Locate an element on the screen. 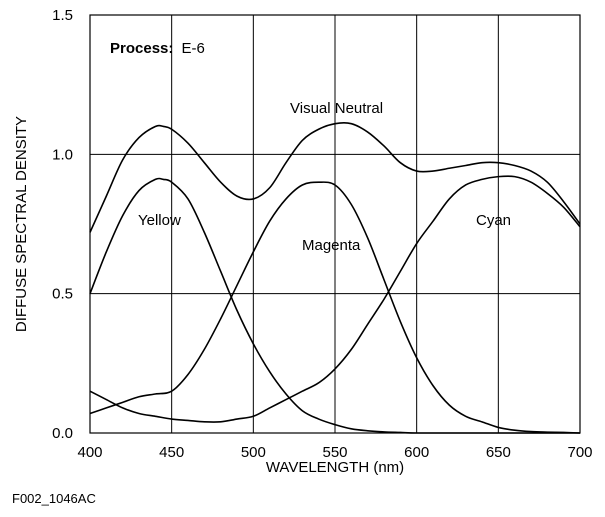 This screenshot has height=517, width=605. y-tick-label: 0.0 is located at coordinates (62, 433).